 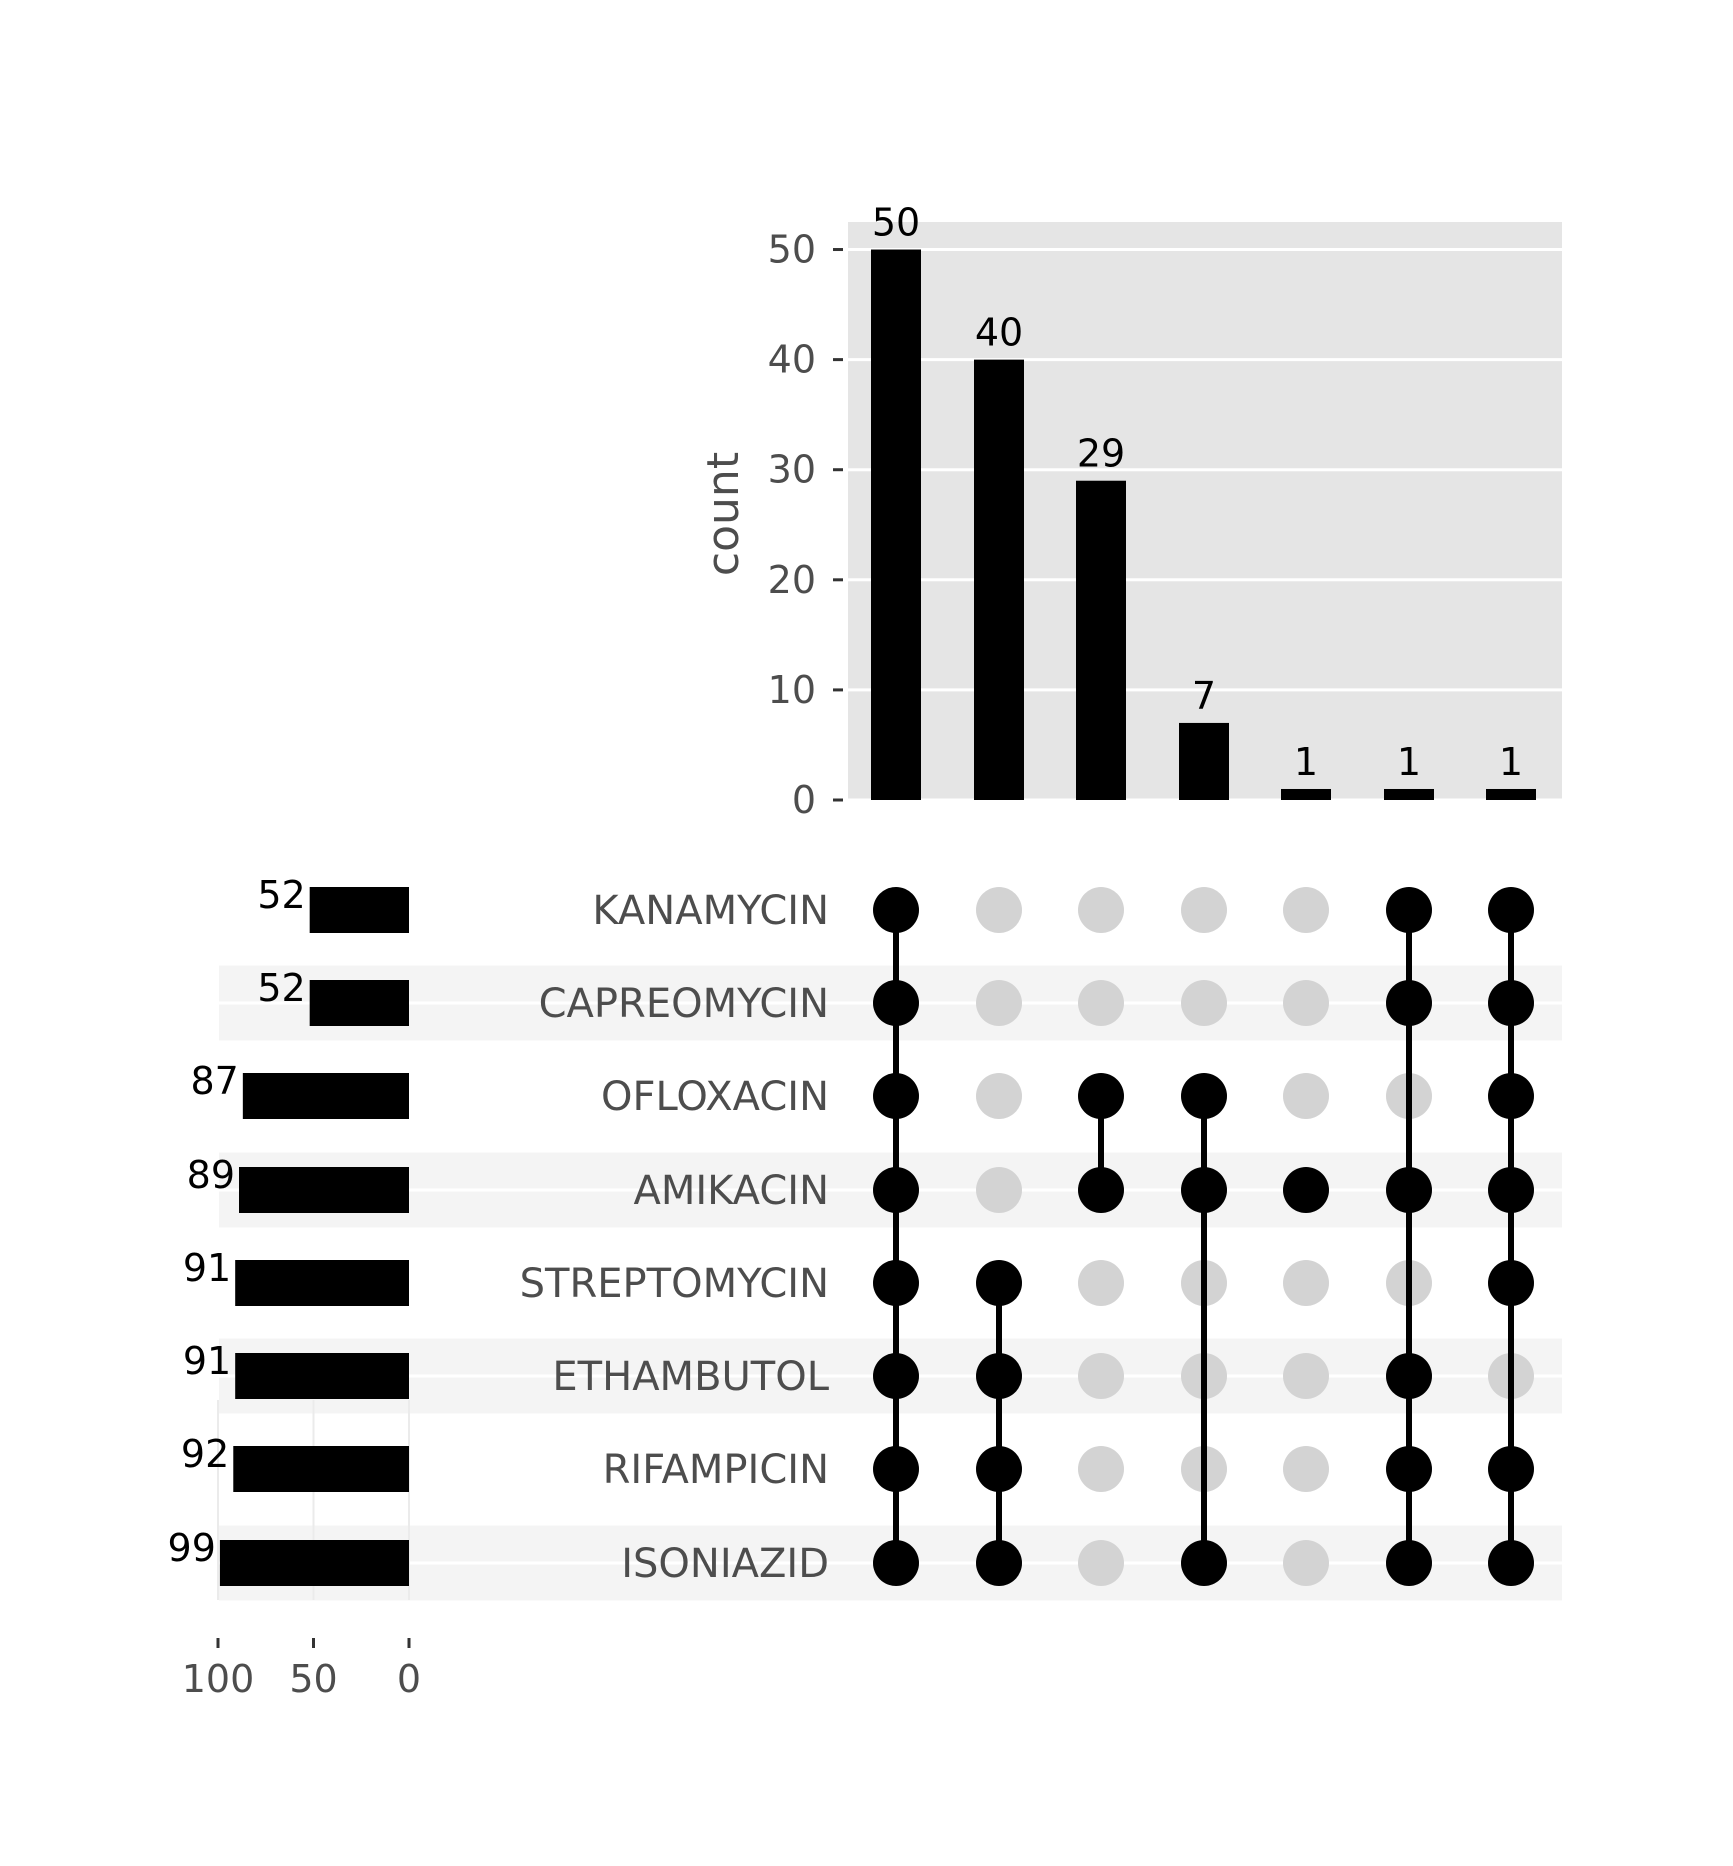 I want to click on set-size-bar-label: 87, so click(x=214, y=1081).